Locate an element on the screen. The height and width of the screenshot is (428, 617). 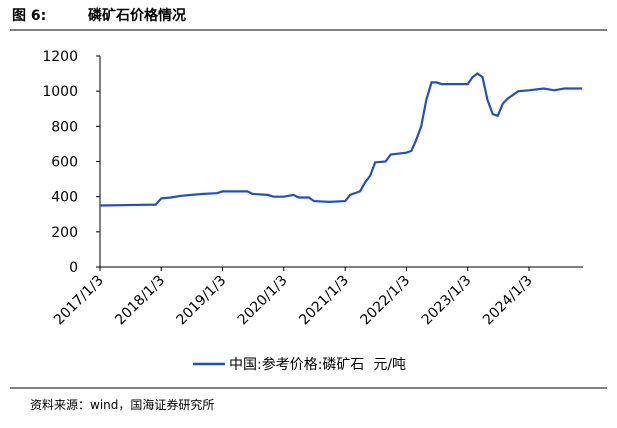
chart-title: 磷矿石价格情况 is located at coordinates (137, 15).